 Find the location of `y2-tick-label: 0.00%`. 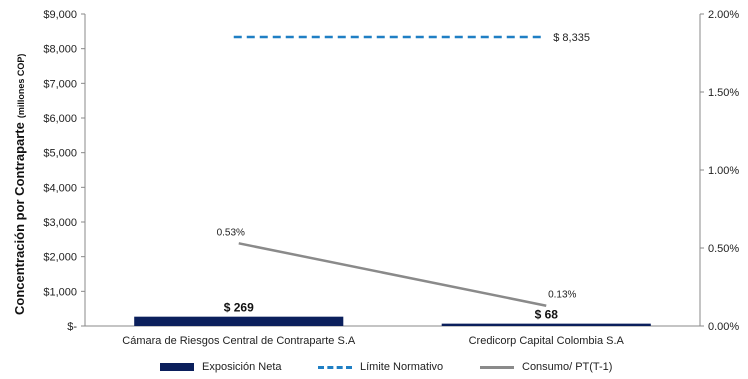

y2-tick-label: 0.00% is located at coordinates (723, 327).